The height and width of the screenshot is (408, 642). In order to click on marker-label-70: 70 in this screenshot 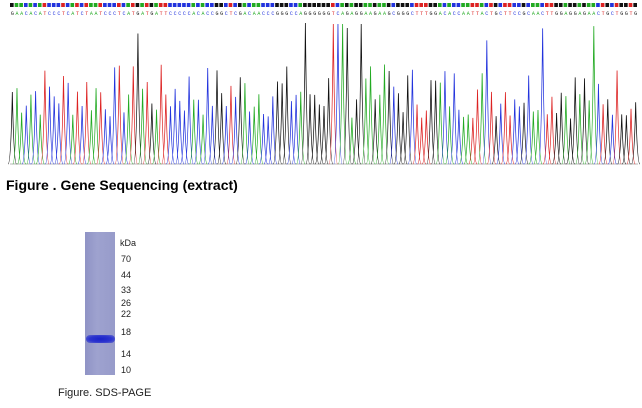, I will do `click(126, 259)`.